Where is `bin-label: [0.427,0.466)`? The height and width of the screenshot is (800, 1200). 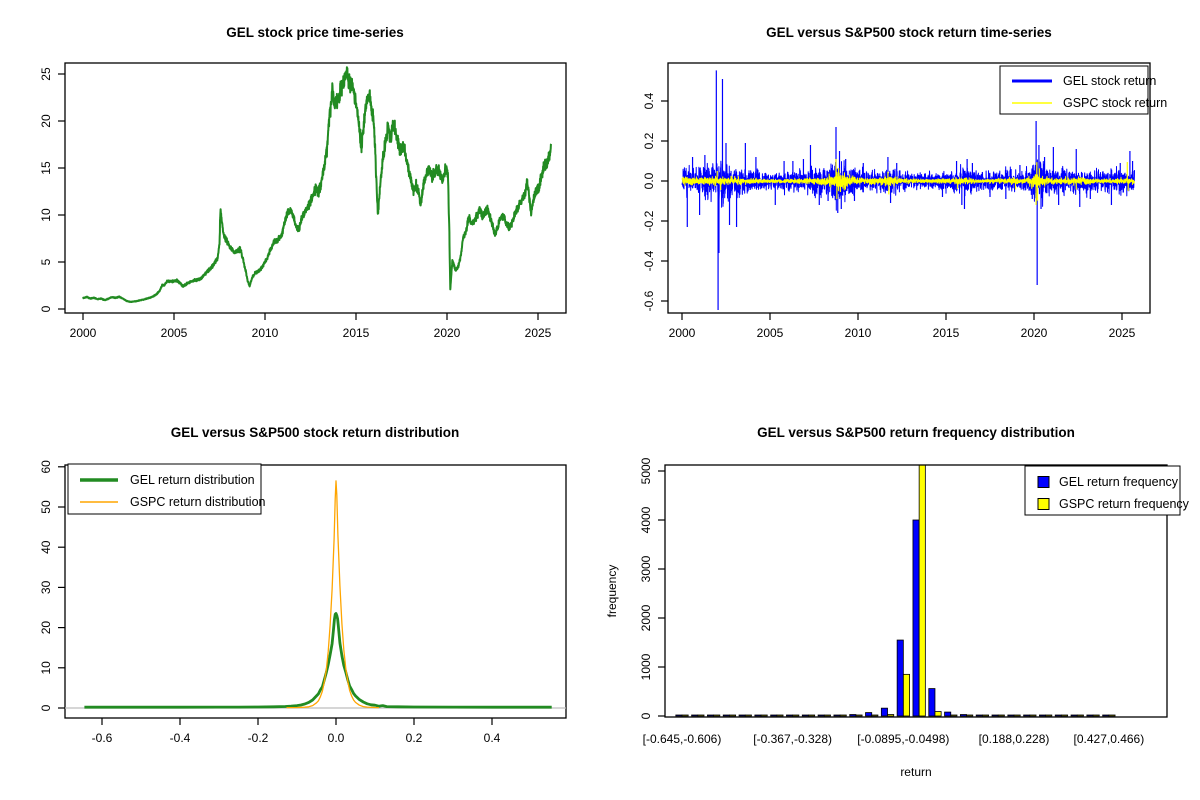 bin-label: [0.427,0.466) is located at coordinates (1109, 739).